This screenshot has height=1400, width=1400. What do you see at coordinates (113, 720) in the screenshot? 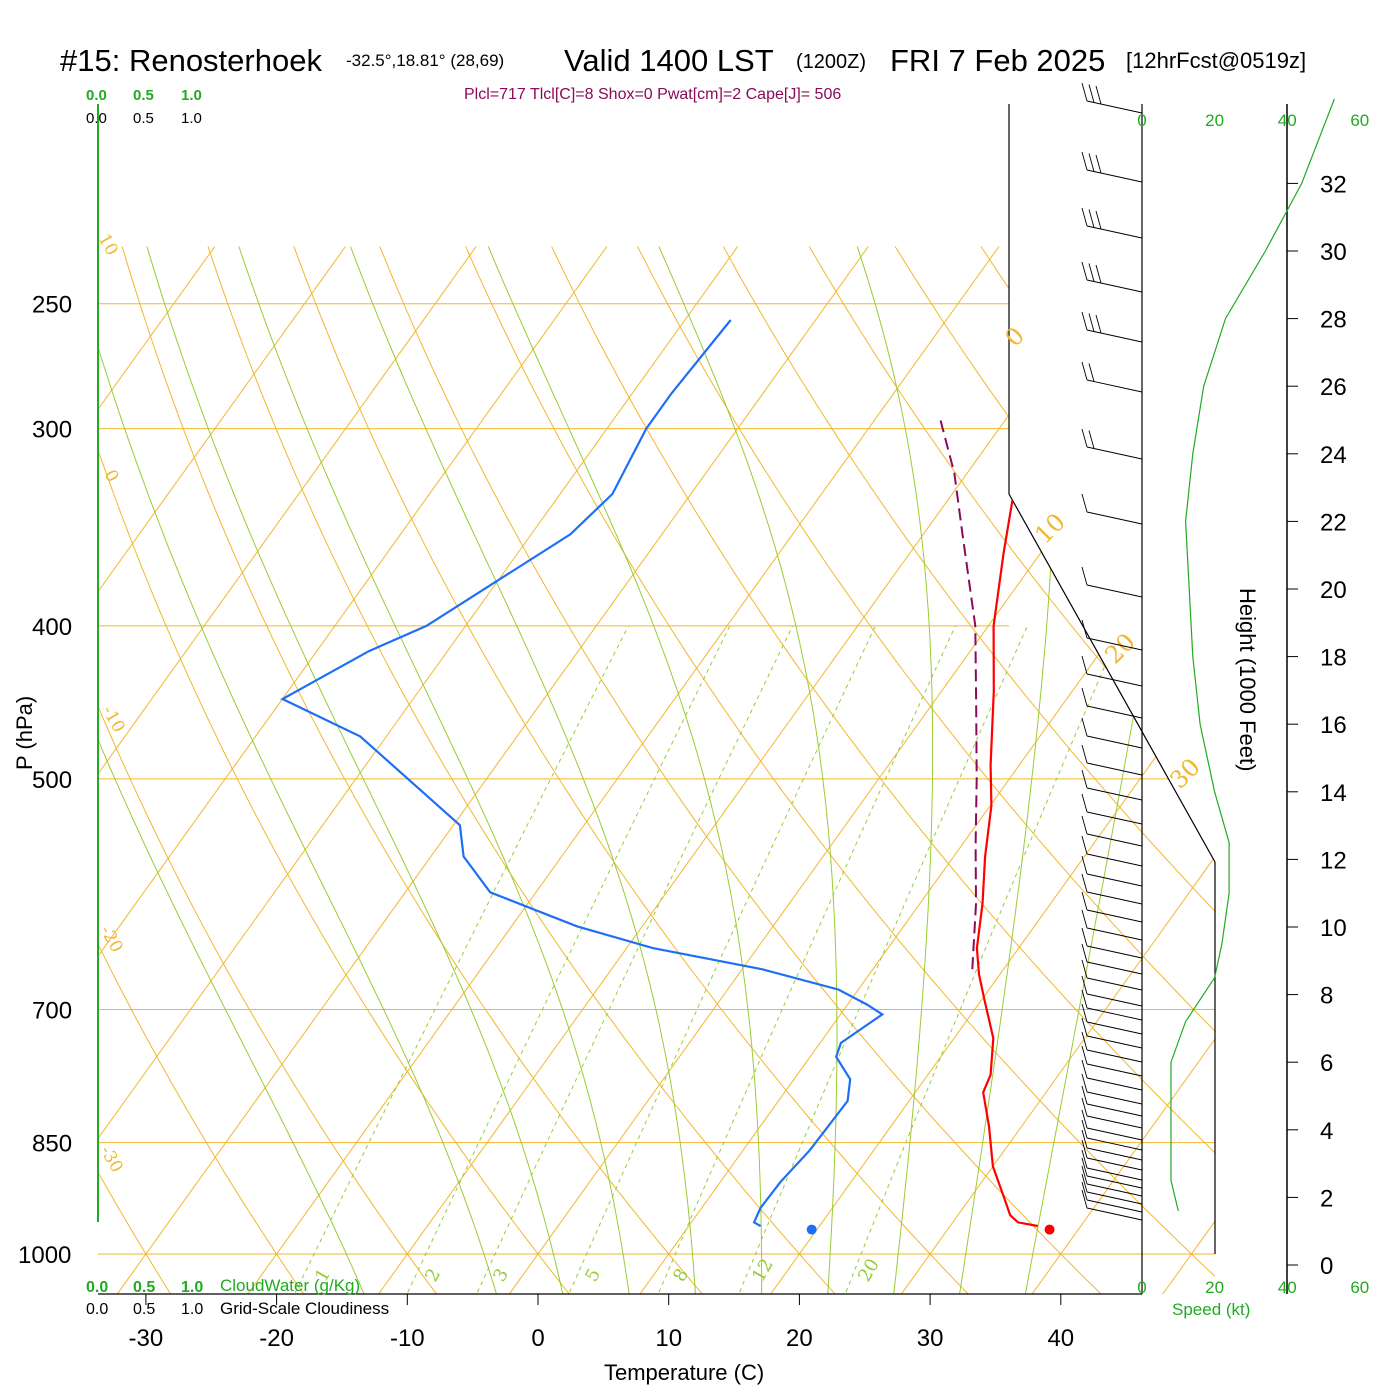
I see `adiabat-label: -10` at bounding box center [113, 720].